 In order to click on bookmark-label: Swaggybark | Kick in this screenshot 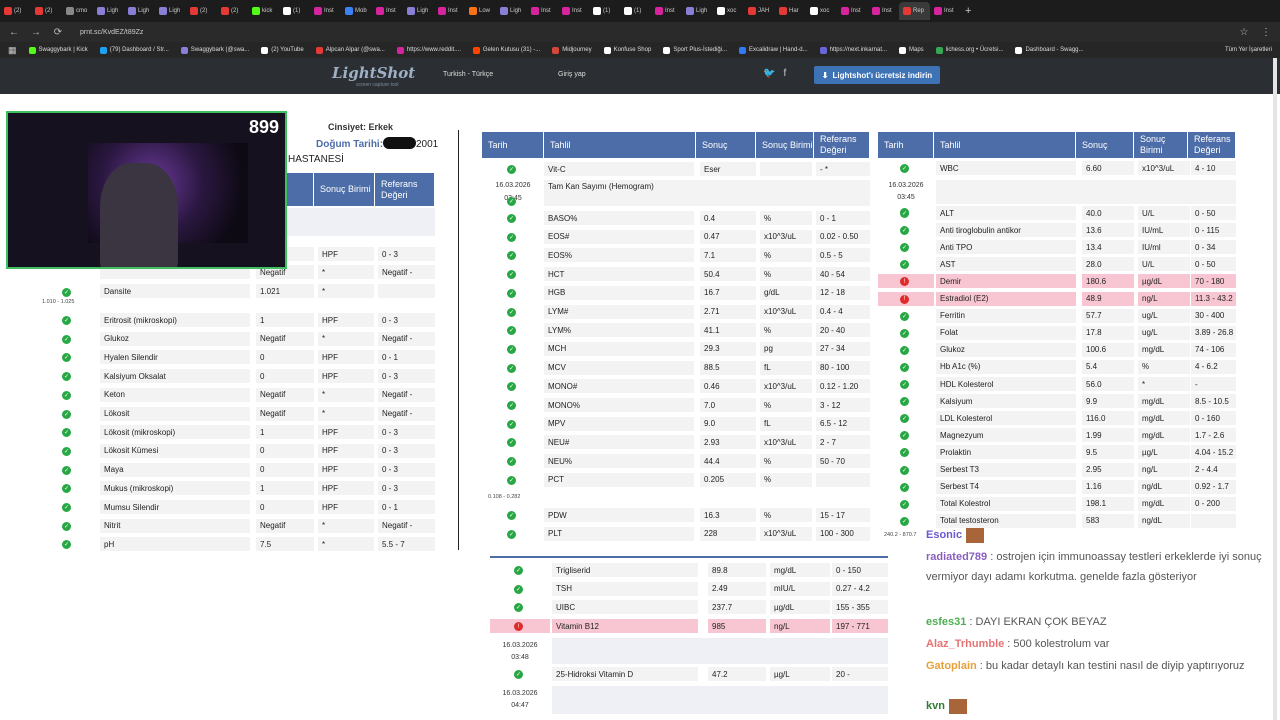, I will do `click(63, 50)`.